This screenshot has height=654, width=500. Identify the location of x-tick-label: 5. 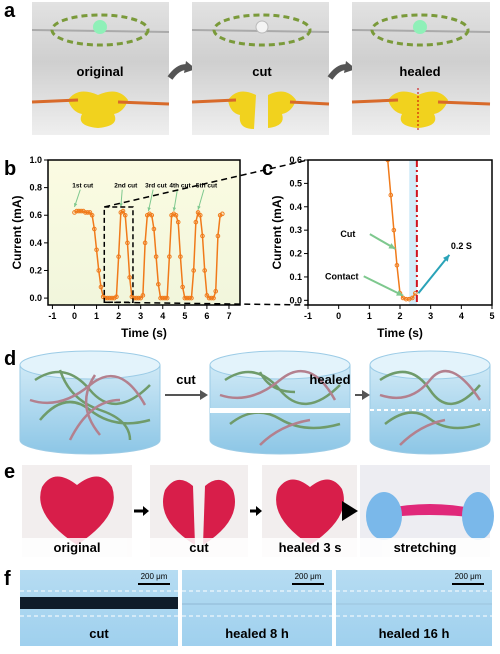
(491, 316).